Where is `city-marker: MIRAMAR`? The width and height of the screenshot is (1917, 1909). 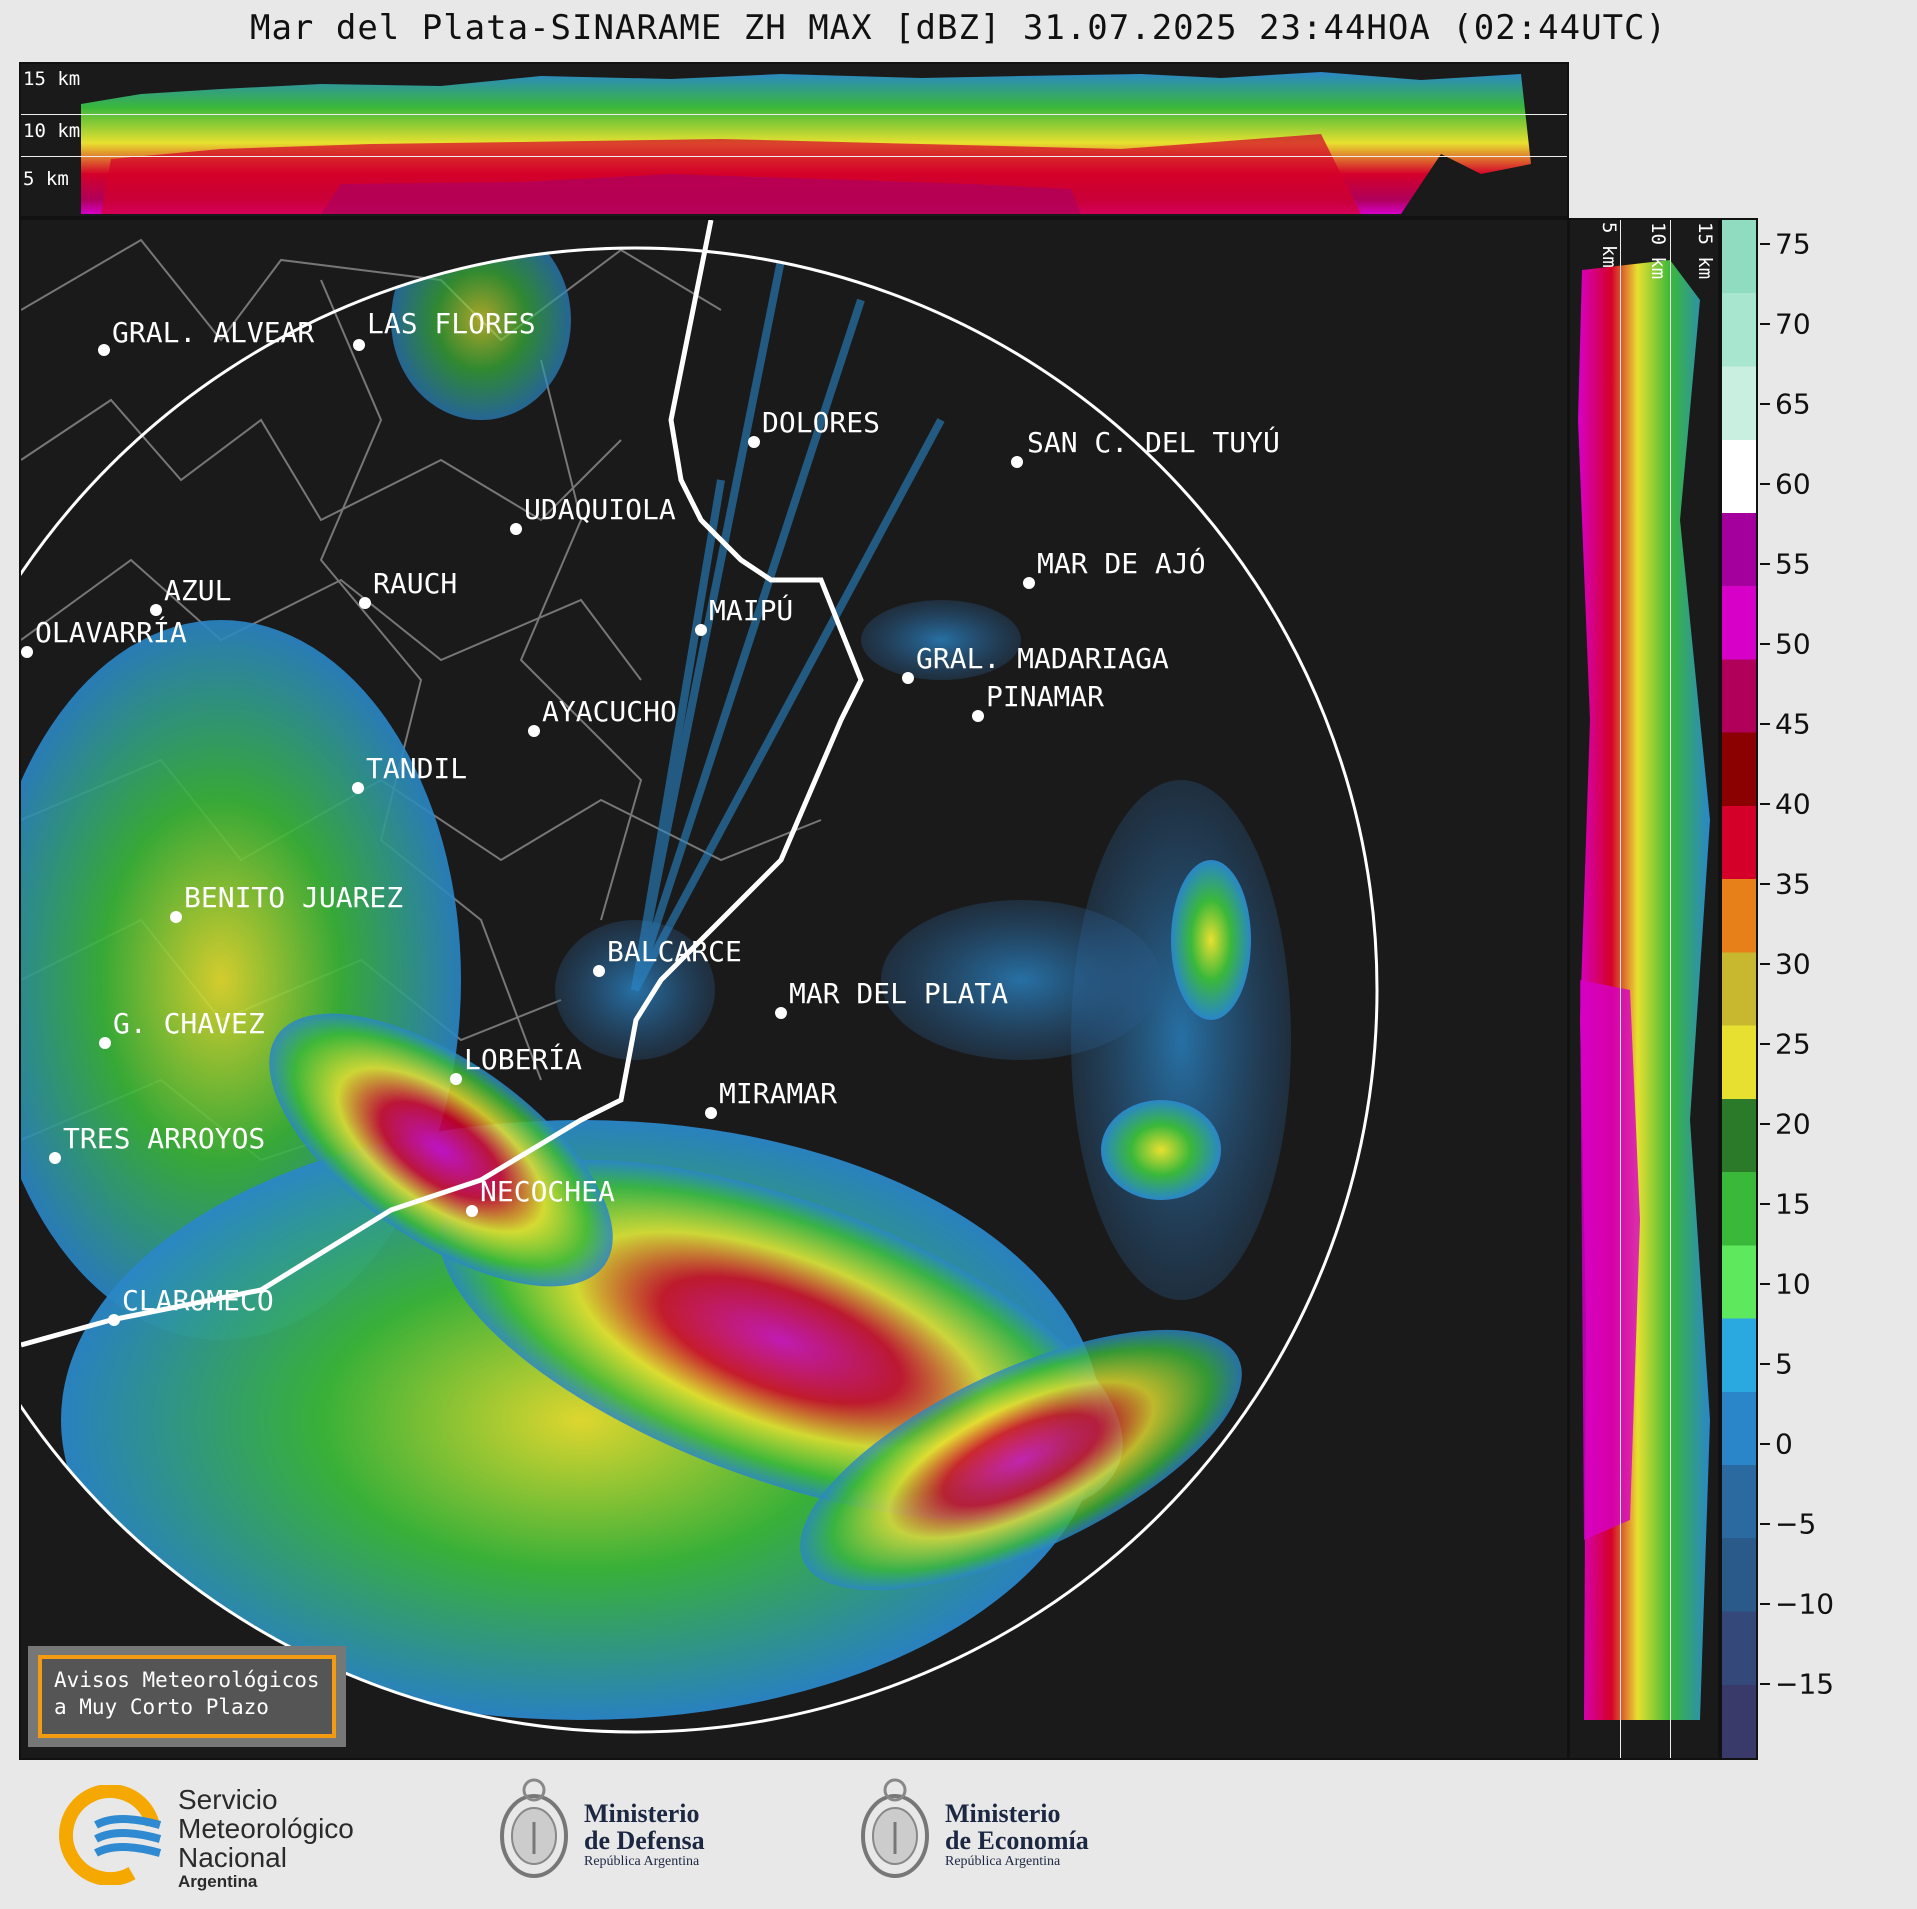
city-marker: MIRAMAR is located at coordinates (771, 1098).